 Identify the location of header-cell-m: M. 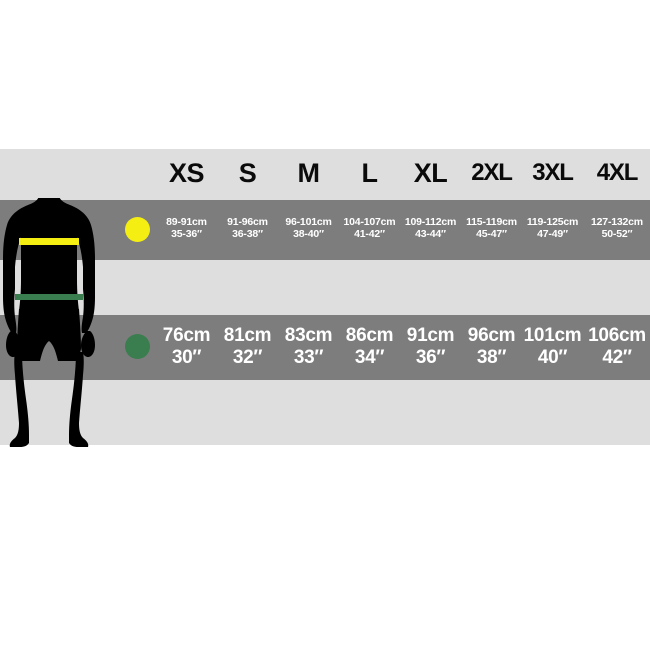
(308, 173).